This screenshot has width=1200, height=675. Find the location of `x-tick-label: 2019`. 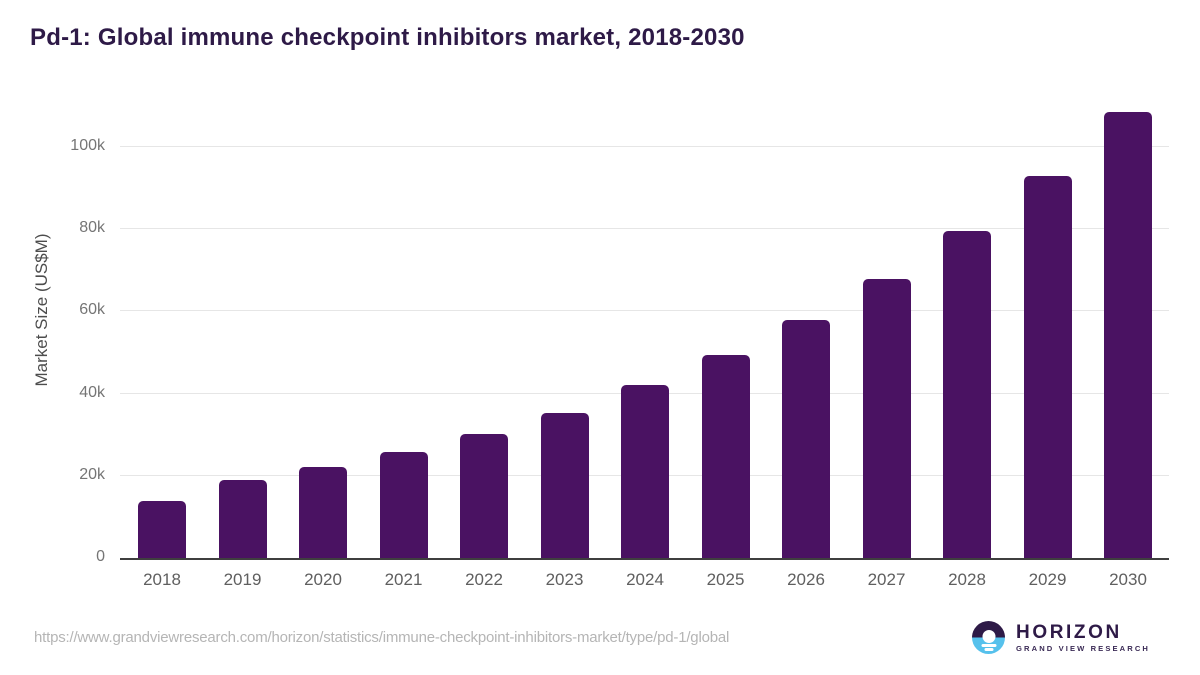

x-tick-label: 2019 is located at coordinates (242, 579).